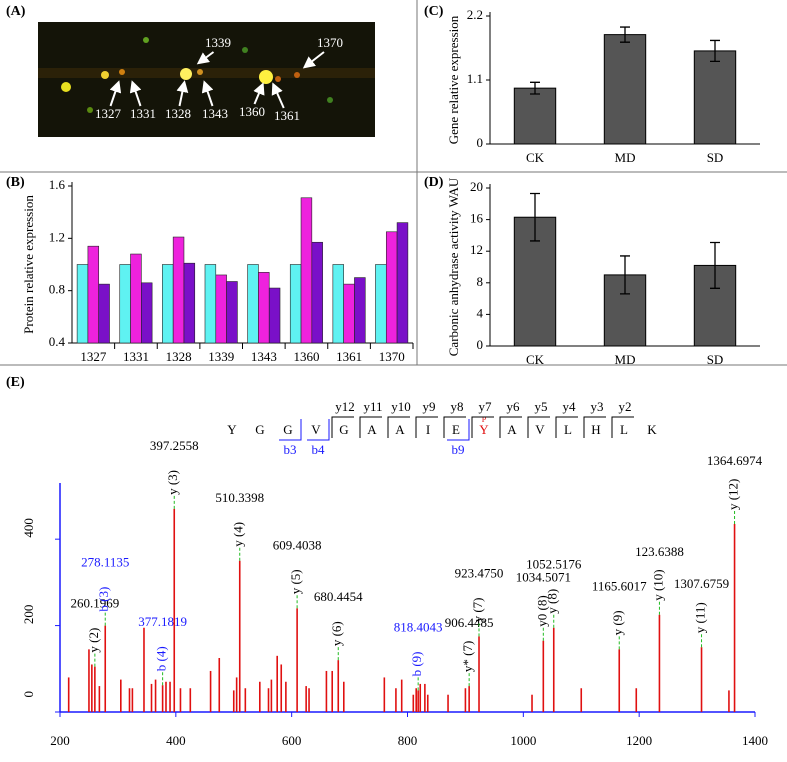  I want to click on ion-label: y (2), so click(93, 640).